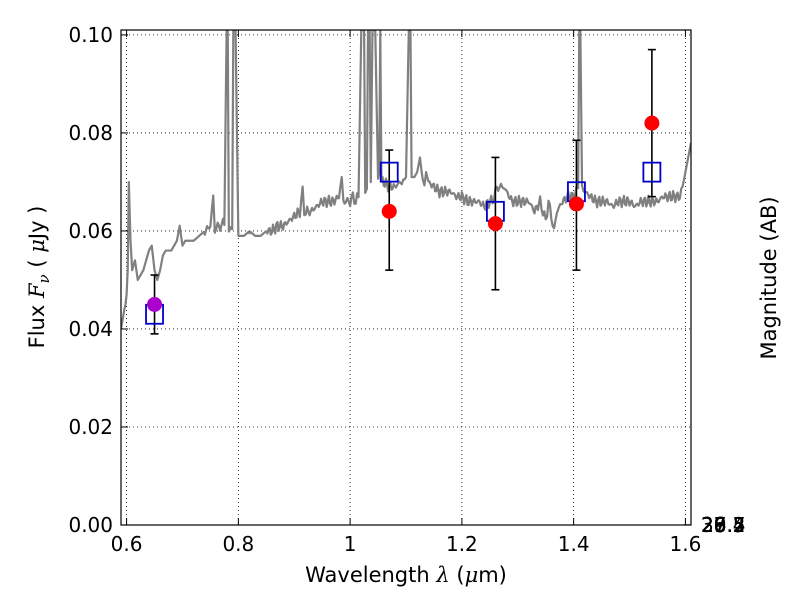 The width and height of the screenshot is (800, 600). I want to click on x-tick-label: 1.4, so click(574, 544).